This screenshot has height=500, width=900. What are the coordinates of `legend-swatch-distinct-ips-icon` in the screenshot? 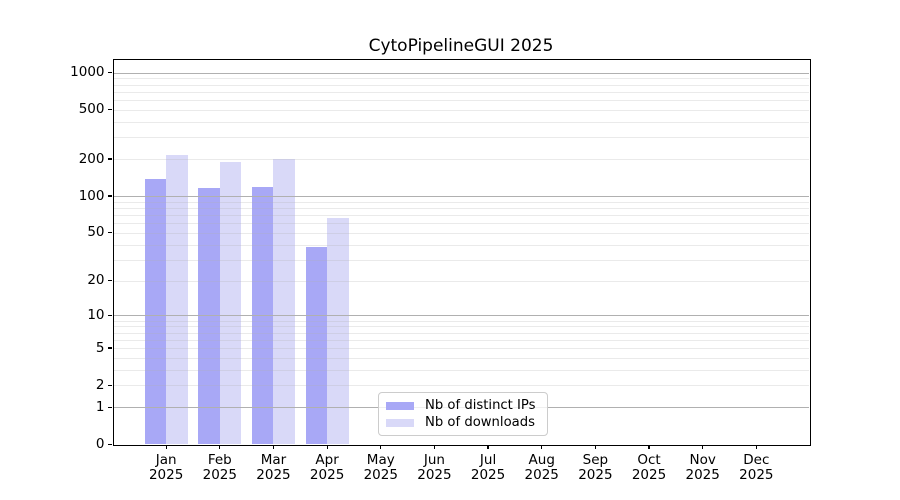 It's located at (400, 405).